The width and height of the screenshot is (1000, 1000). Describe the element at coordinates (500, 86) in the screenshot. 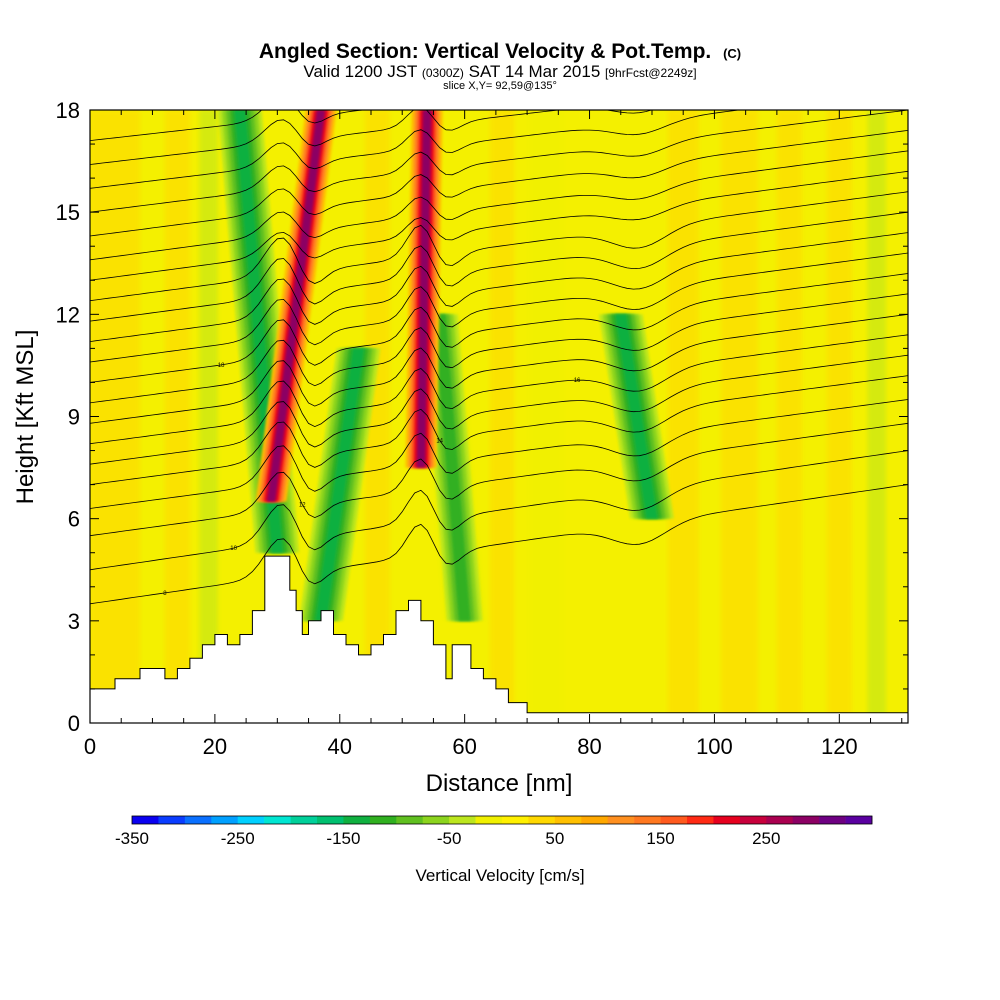

I see `slice-label: slice X,Y= 92,59@135°` at that location.